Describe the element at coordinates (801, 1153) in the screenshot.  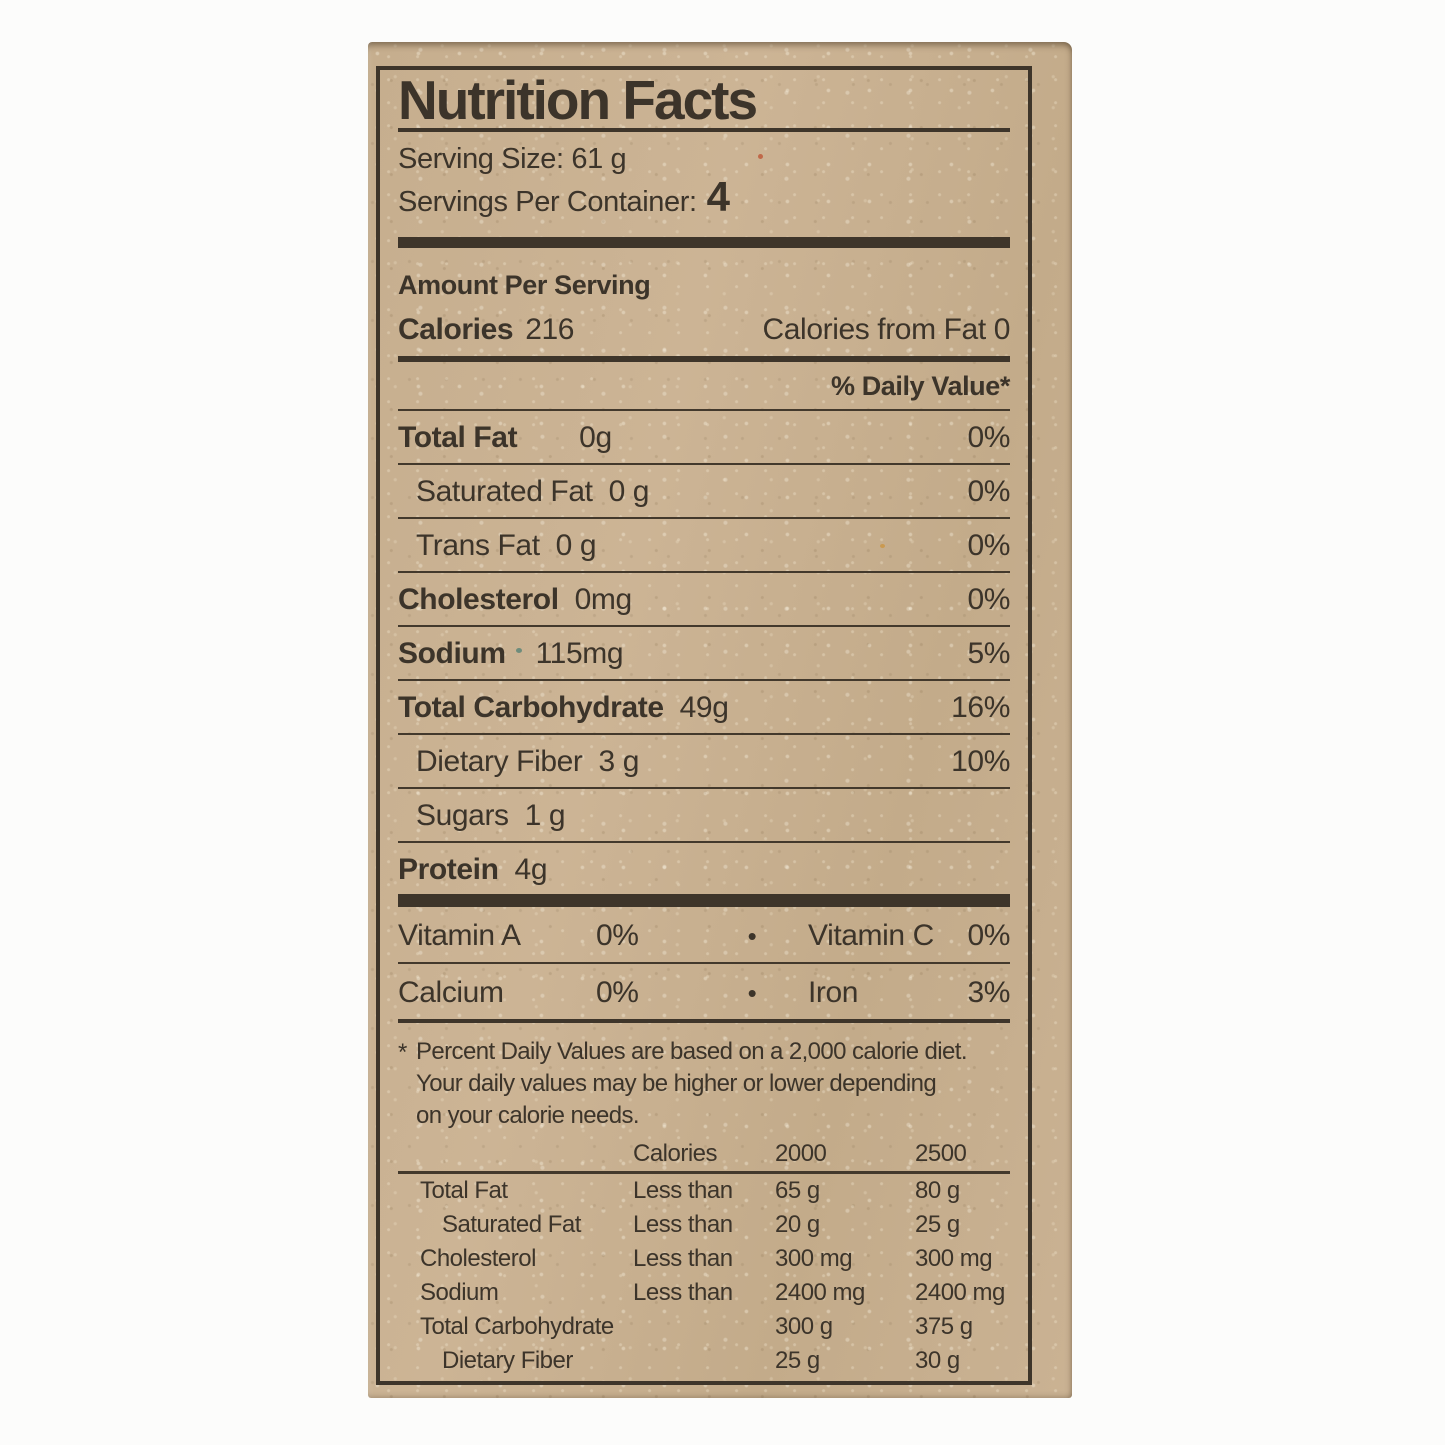
I see `ft-header-2000: 2000` at that location.